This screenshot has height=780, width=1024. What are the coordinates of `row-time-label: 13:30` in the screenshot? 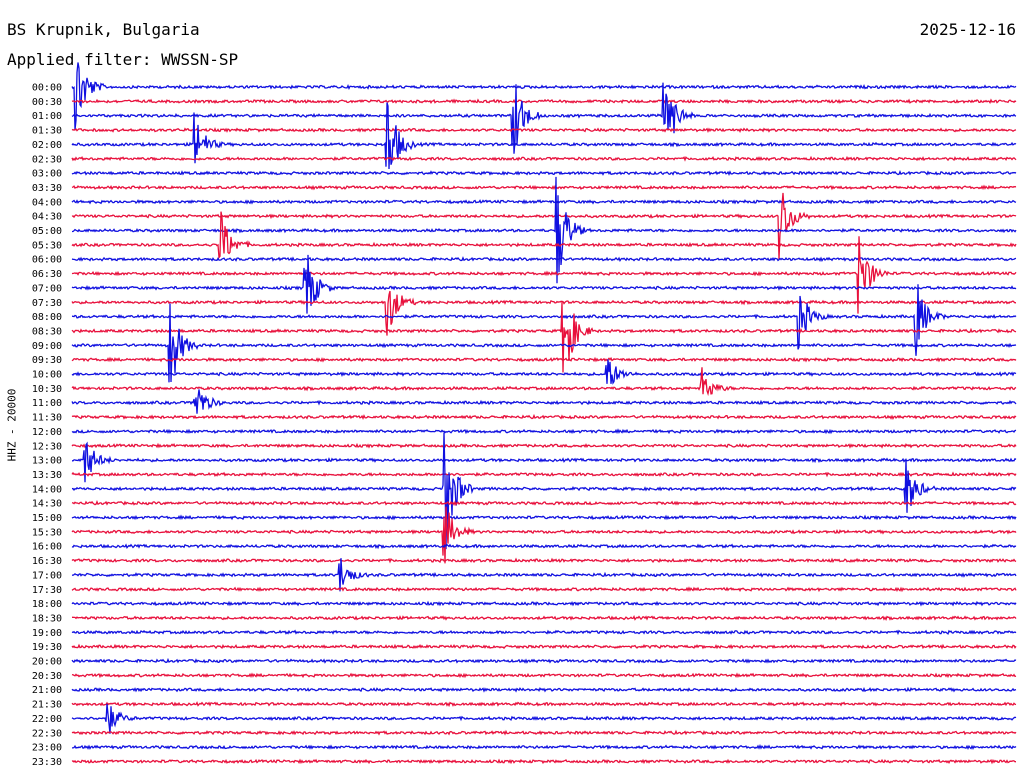 It's located at (47, 475).